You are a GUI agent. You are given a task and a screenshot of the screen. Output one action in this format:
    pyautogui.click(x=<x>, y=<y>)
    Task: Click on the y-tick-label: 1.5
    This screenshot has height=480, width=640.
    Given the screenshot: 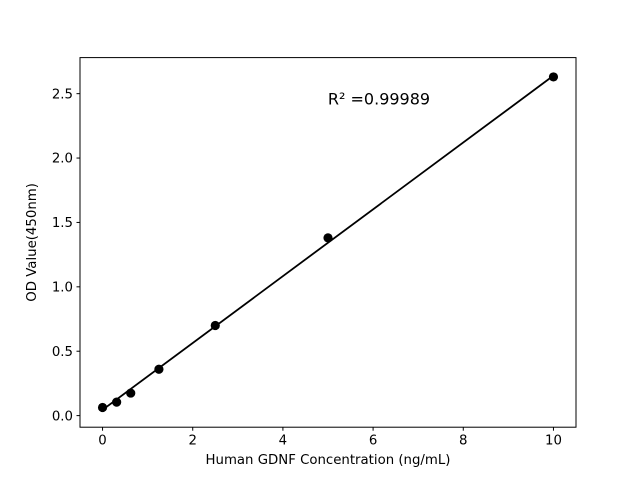 What is the action you would take?
    pyautogui.click(x=62, y=223)
    